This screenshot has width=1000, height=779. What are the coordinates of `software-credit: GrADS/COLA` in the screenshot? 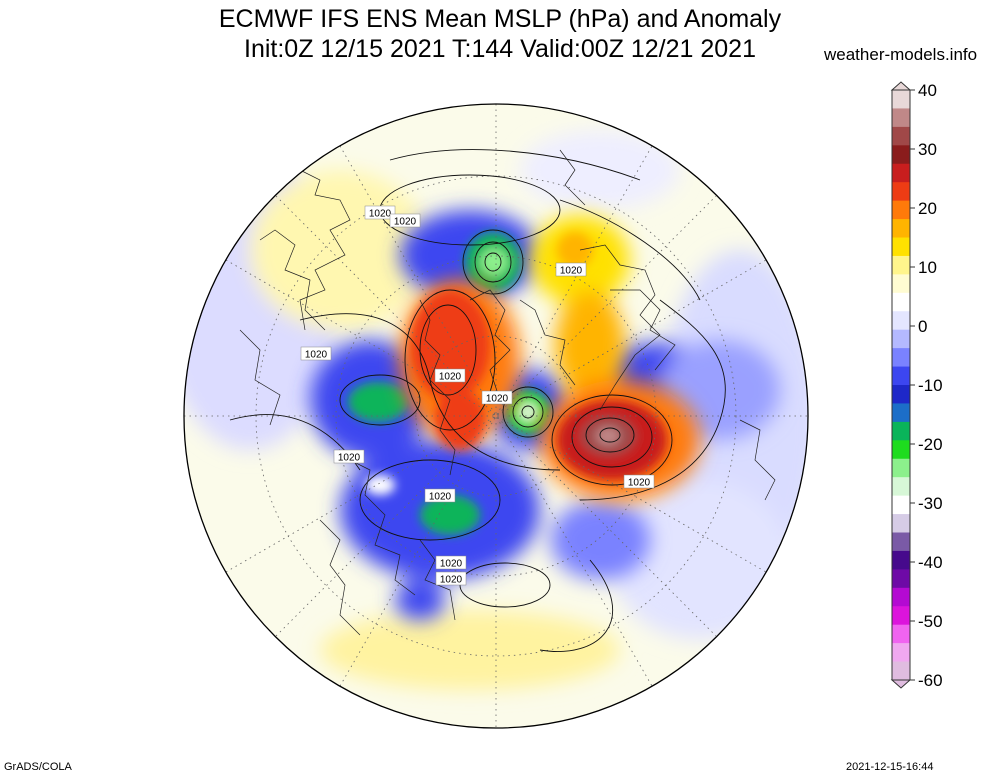 It's located at (38, 767).